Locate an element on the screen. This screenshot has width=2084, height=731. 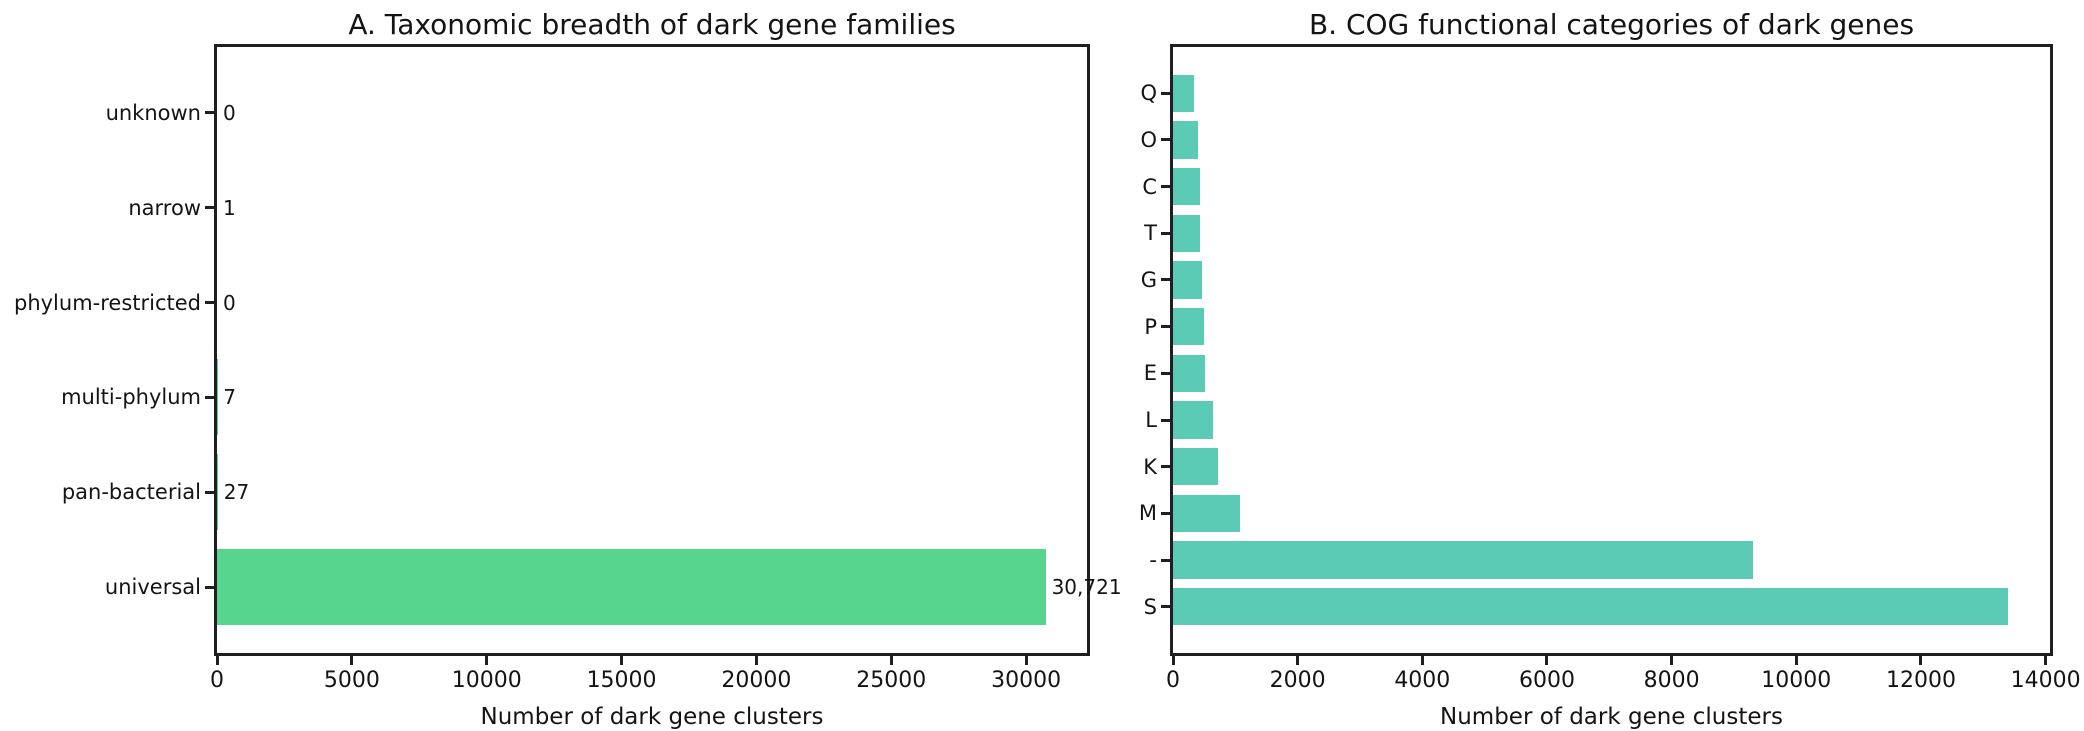
x-tick-label-4000: 4000 is located at coordinates (1422, 680).